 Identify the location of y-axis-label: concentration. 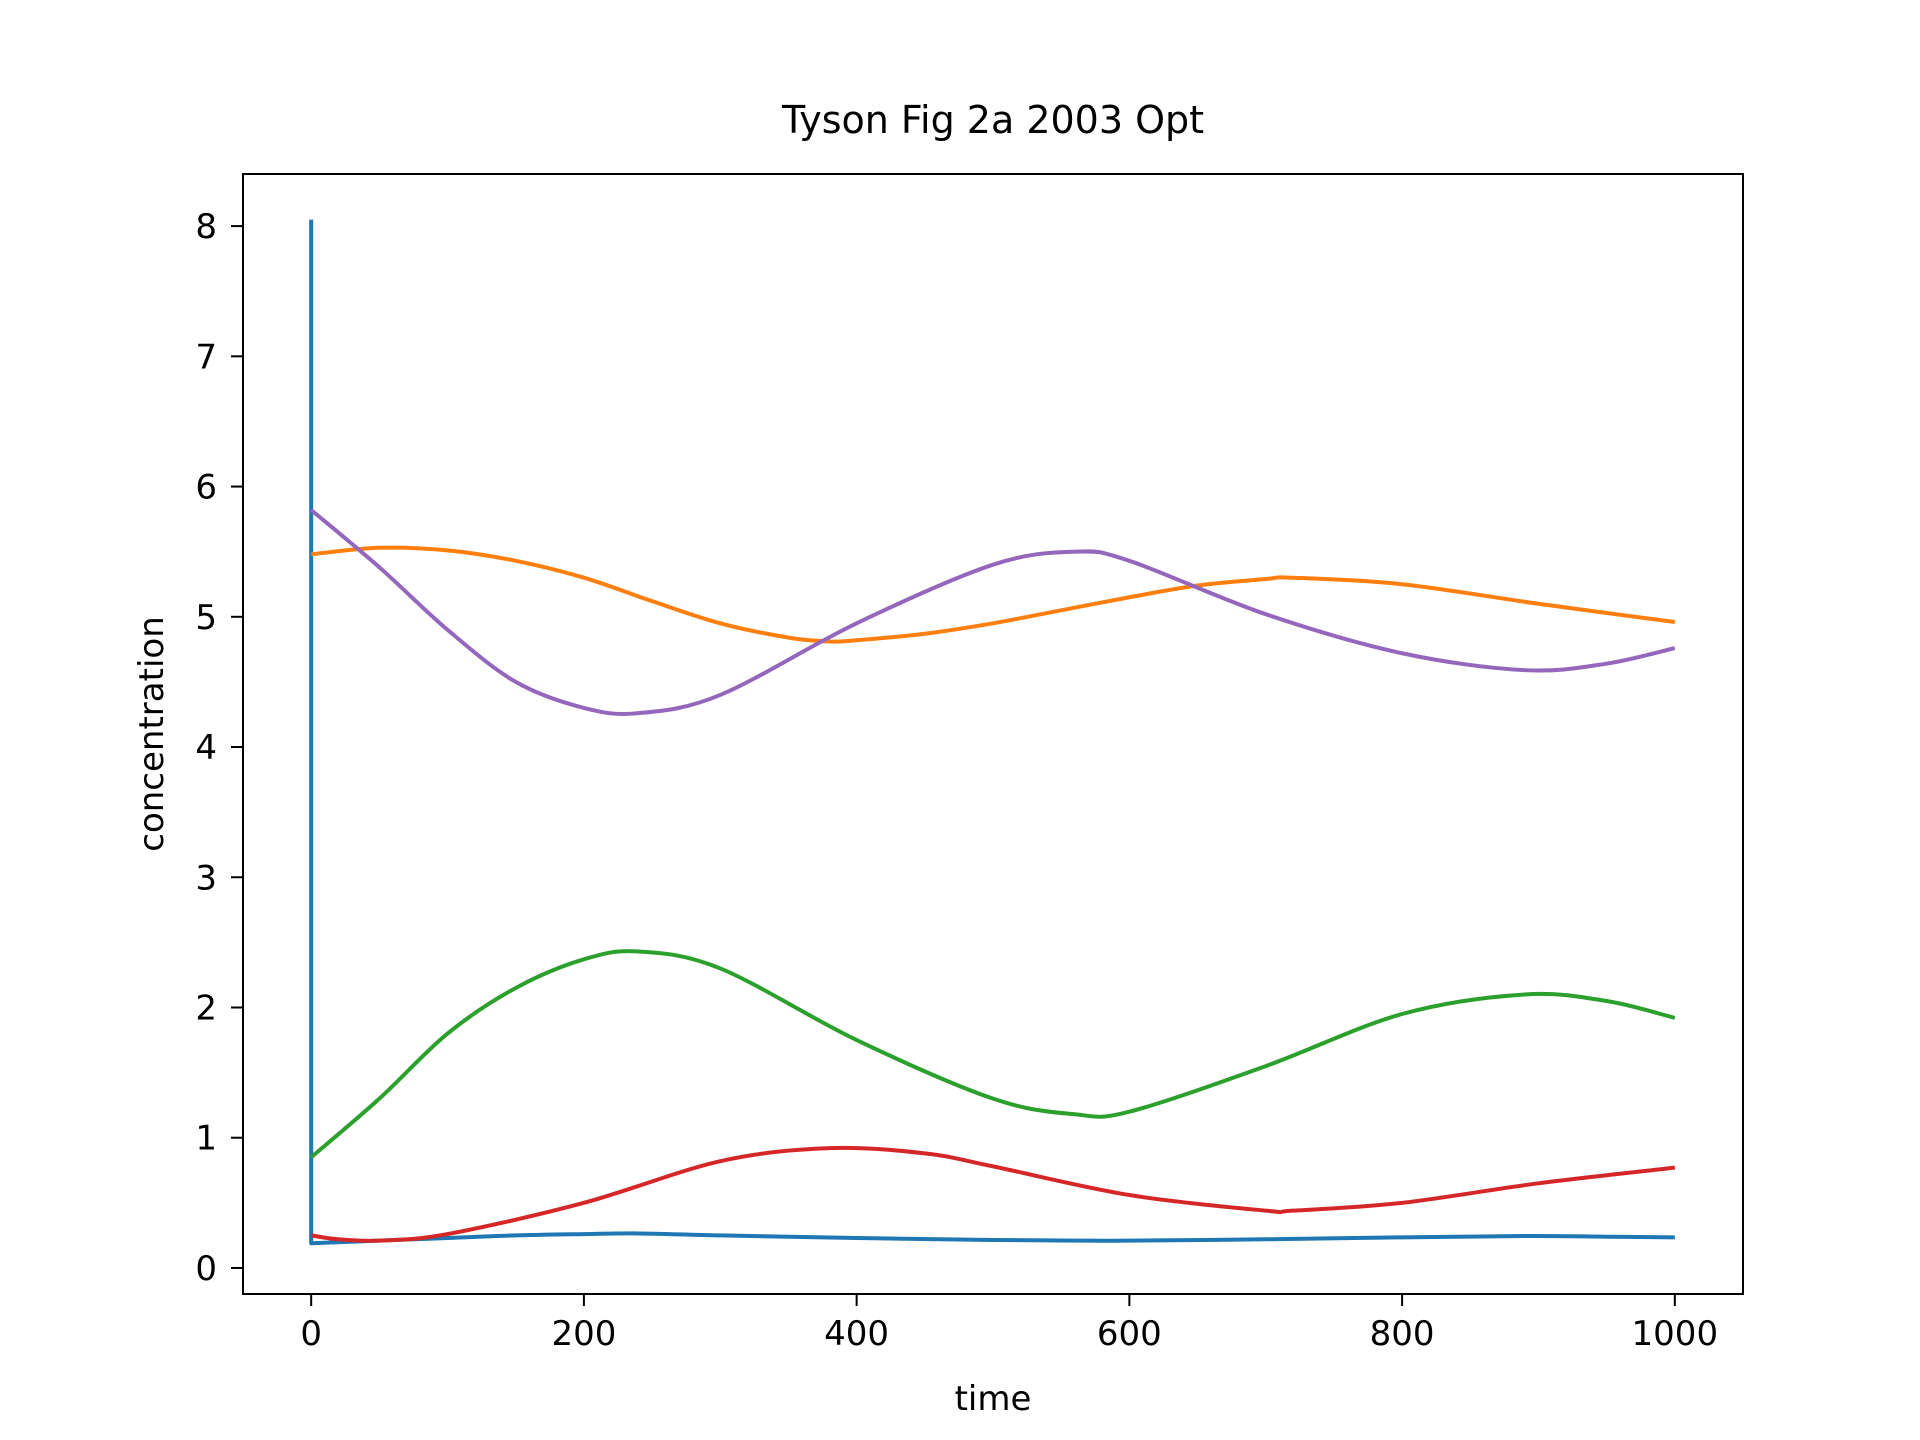
(152, 733).